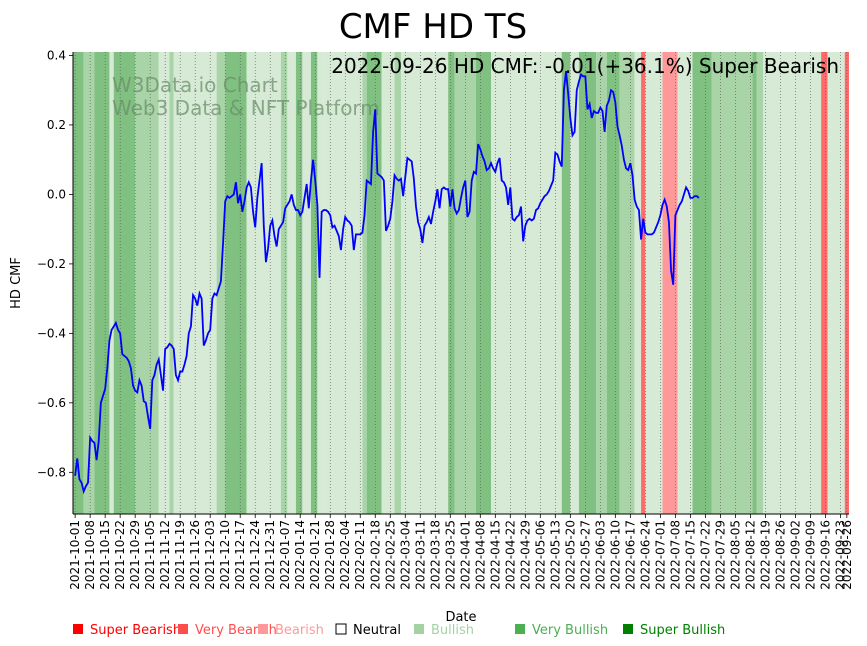 The height and width of the screenshot is (646, 867). What do you see at coordinates (452, 630) in the screenshot?
I see `legend-label: Bullish` at bounding box center [452, 630].